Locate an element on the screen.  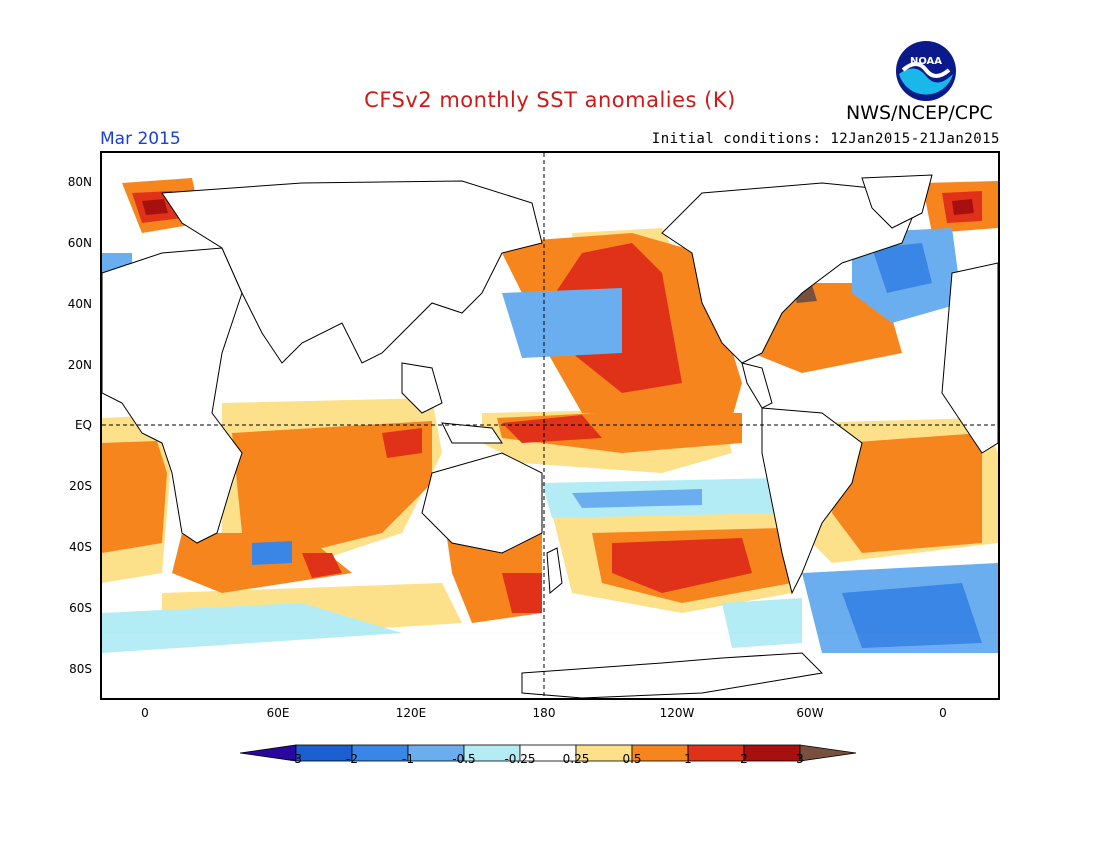
colorbar-label: 0.25 is located at coordinates (576, 759).